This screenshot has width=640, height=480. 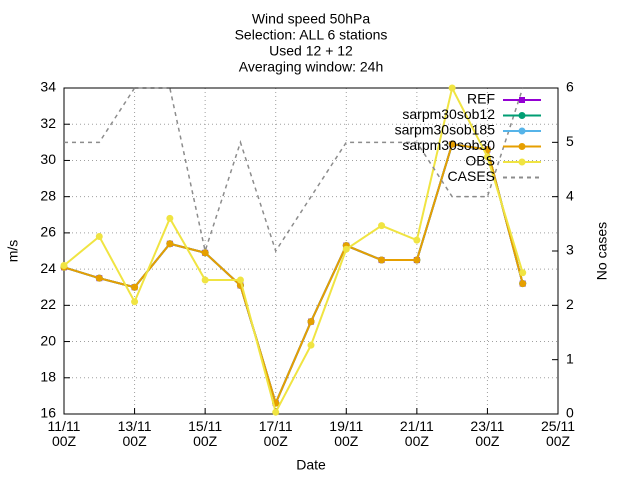 What do you see at coordinates (48, 340) in the screenshot?
I see `y-tick-label: 20` at bounding box center [48, 340].